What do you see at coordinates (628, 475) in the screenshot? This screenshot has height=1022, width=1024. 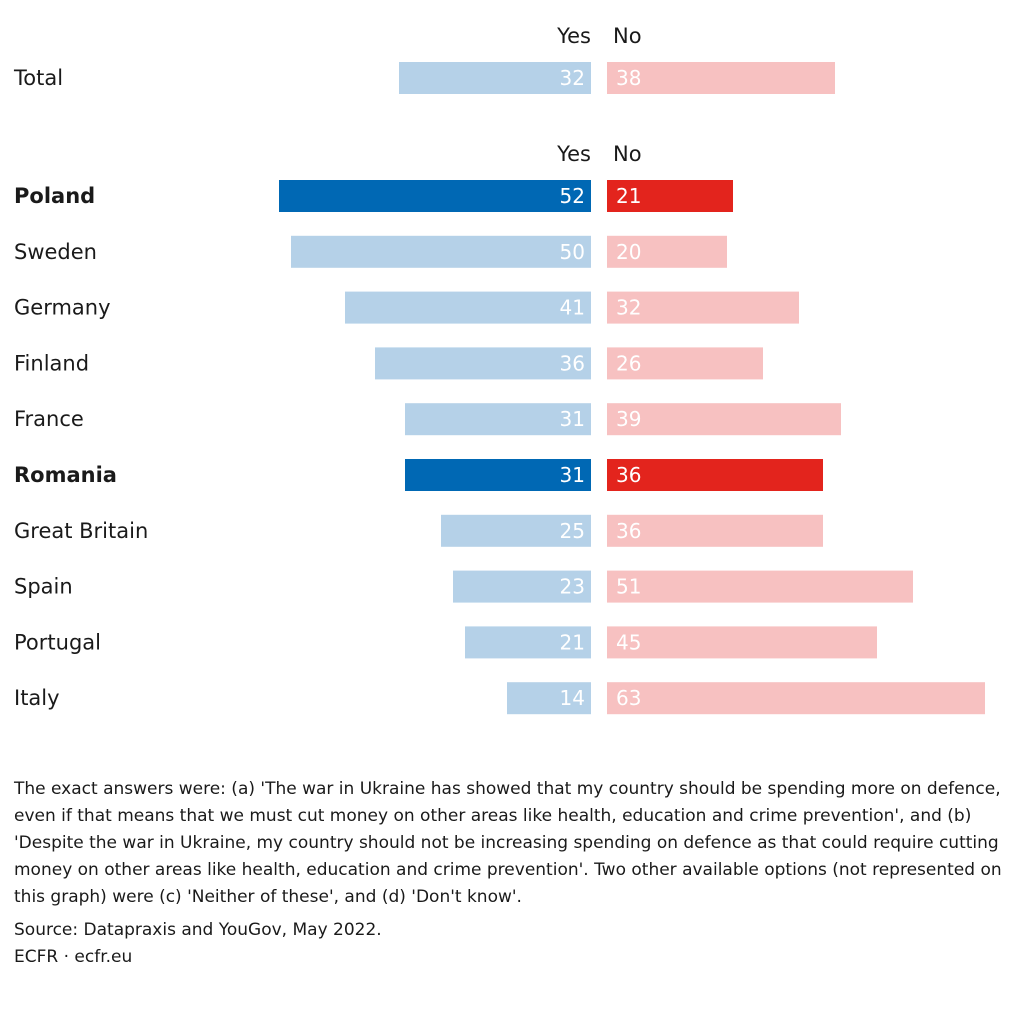 I see `value-no-romania: 36` at bounding box center [628, 475].